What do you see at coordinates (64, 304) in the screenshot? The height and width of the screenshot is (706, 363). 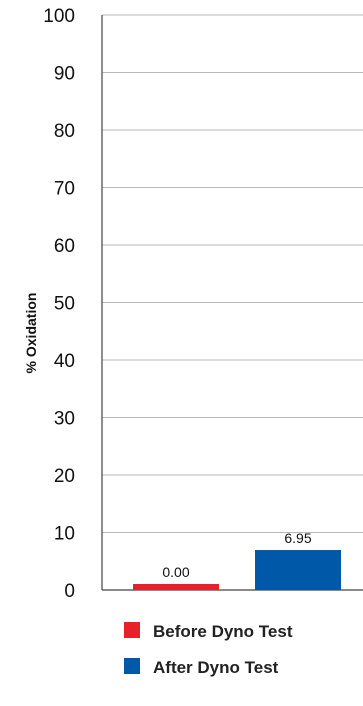 I see `y-tick-label: 50` at bounding box center [64, 304].